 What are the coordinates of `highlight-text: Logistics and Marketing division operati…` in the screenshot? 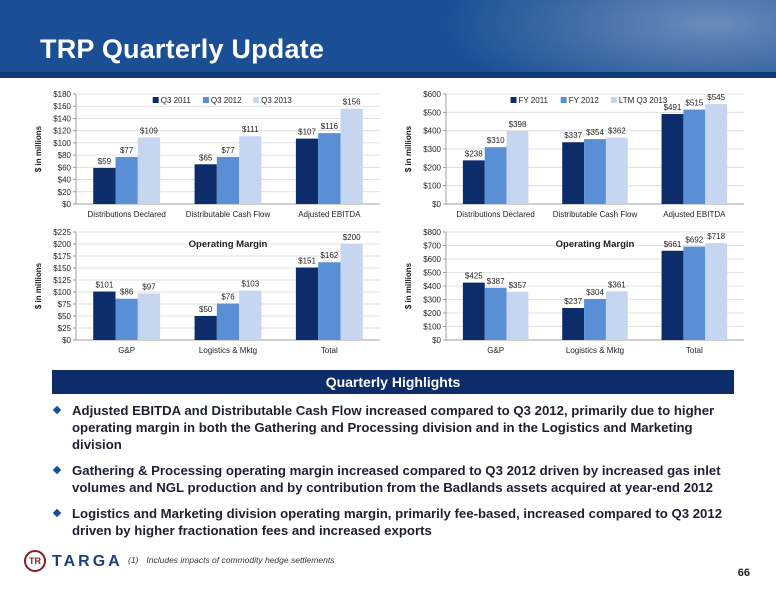 It's located at (397, 522).